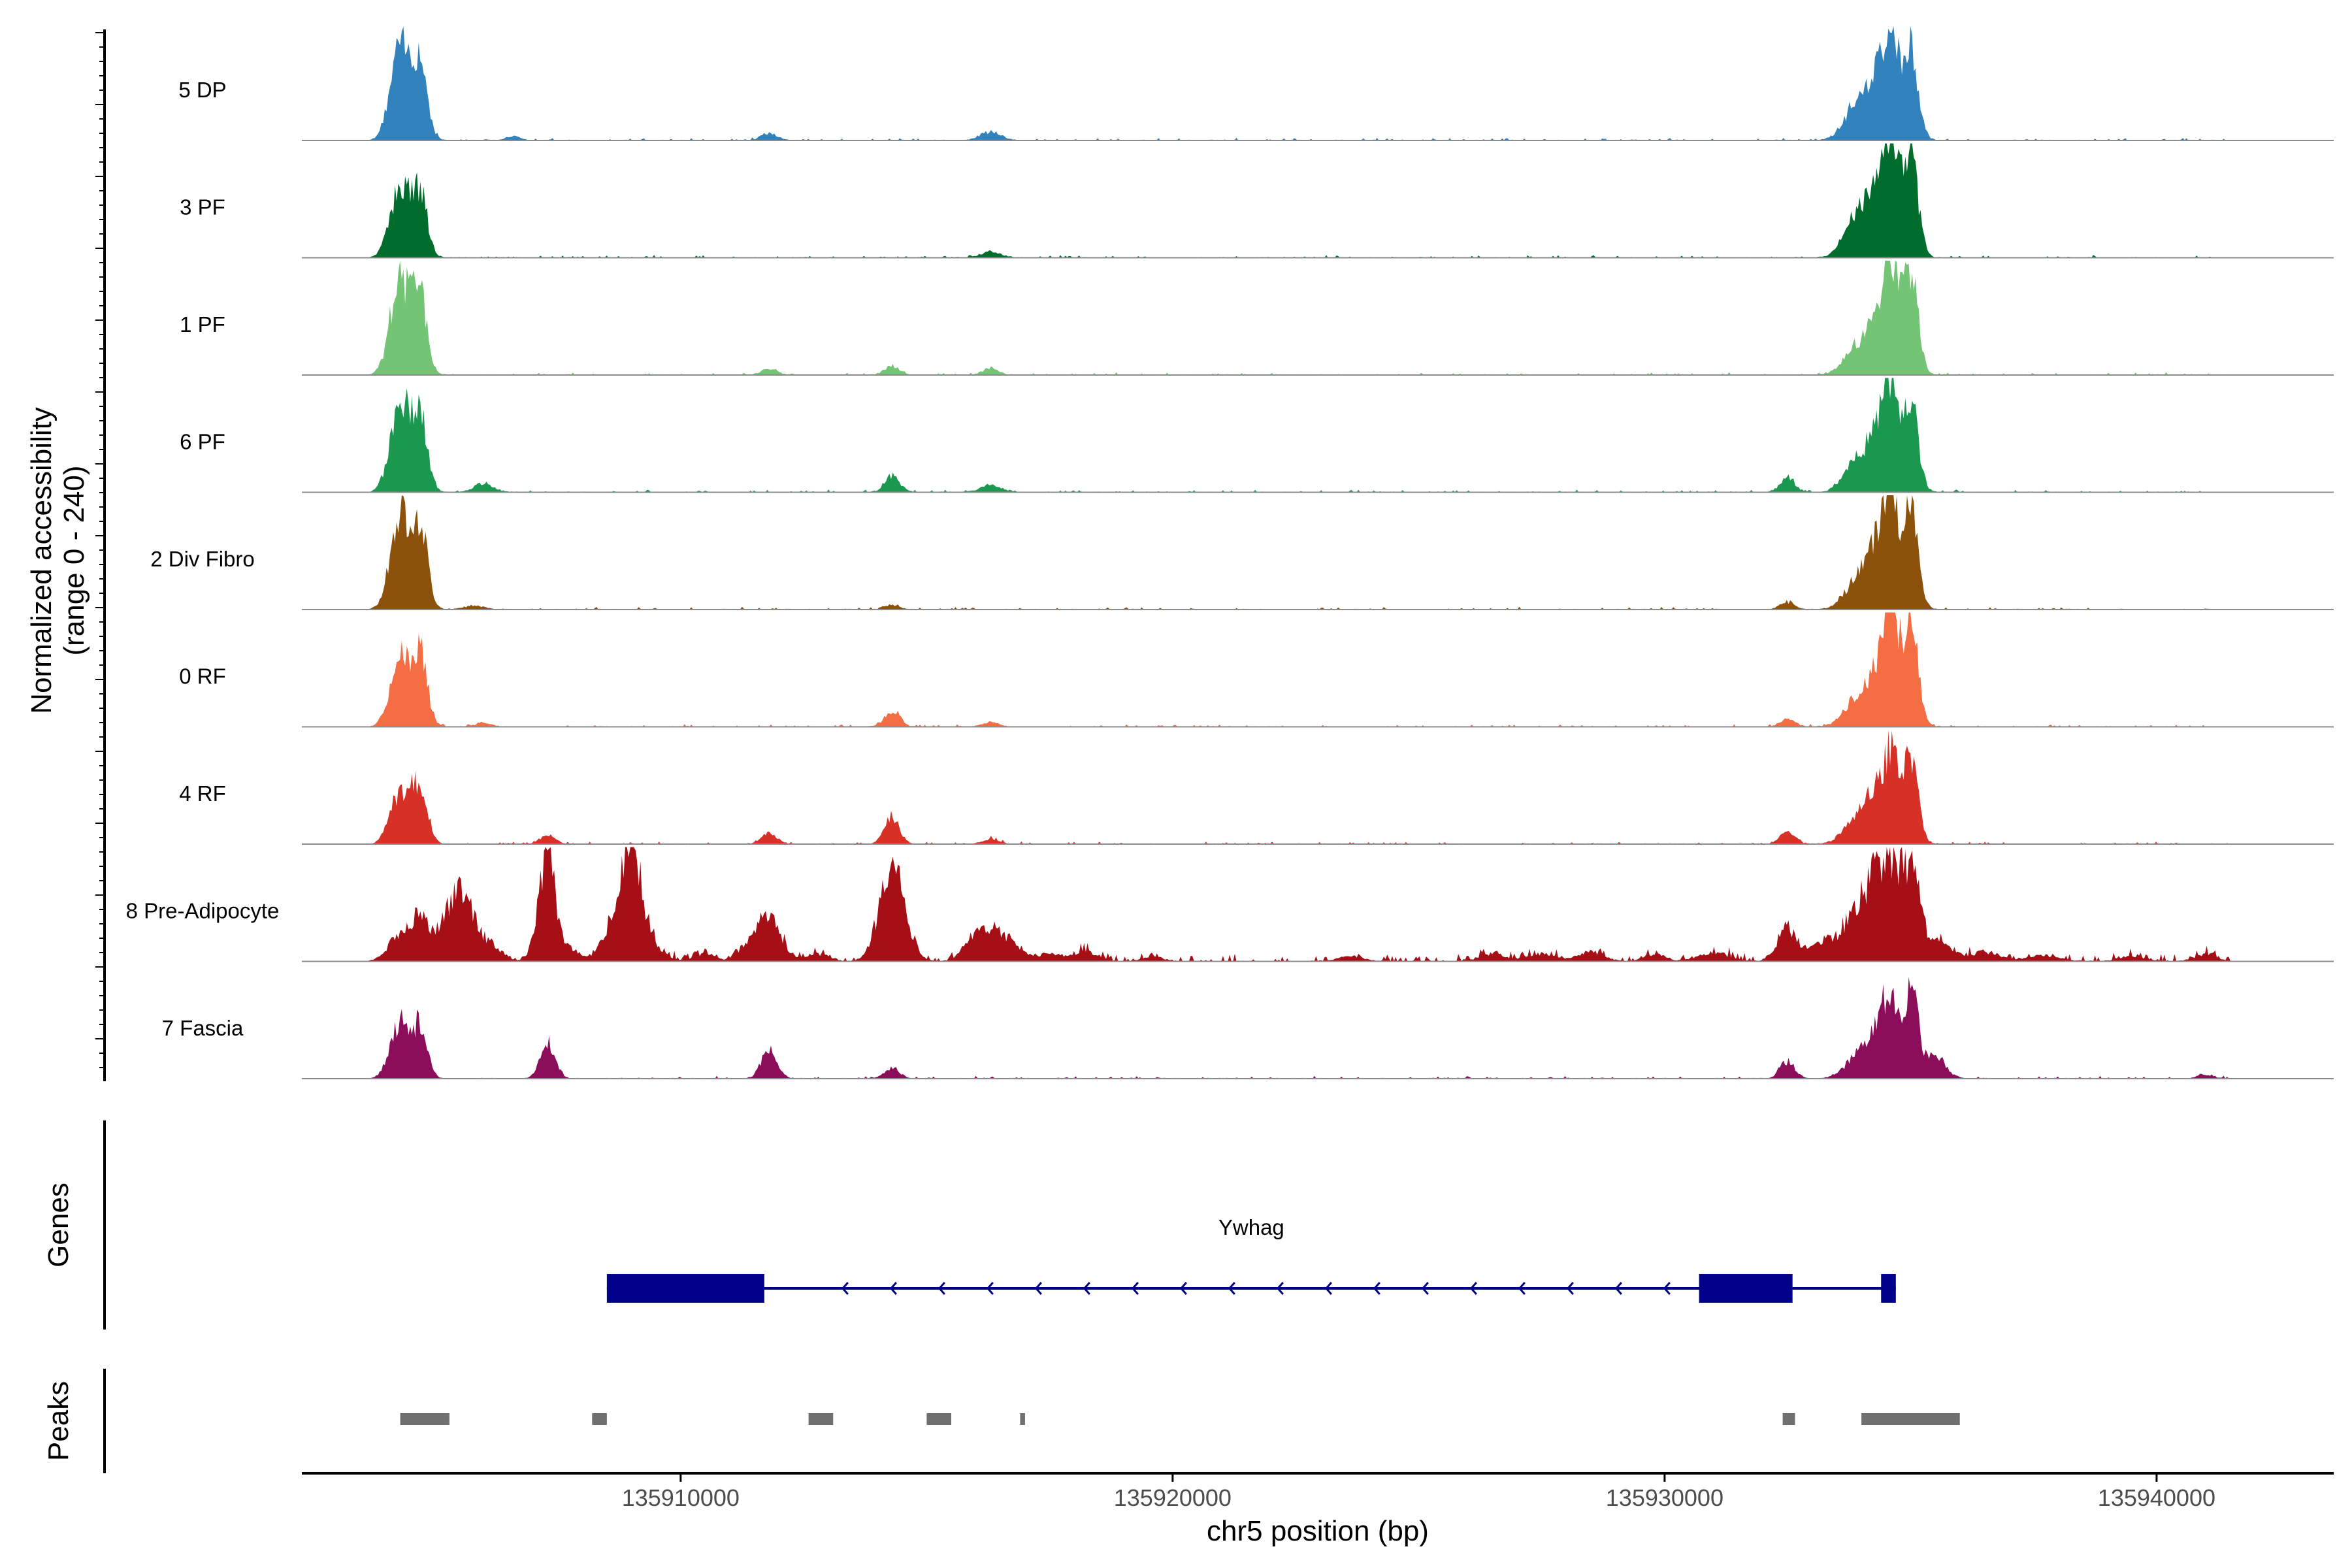 Image resolution: width=2352 pixels, height=1568 pixels. Describe the element at coordinates (1251, 1227) in the screenshot. I see `gene-name-label: Ywhag` at that location.